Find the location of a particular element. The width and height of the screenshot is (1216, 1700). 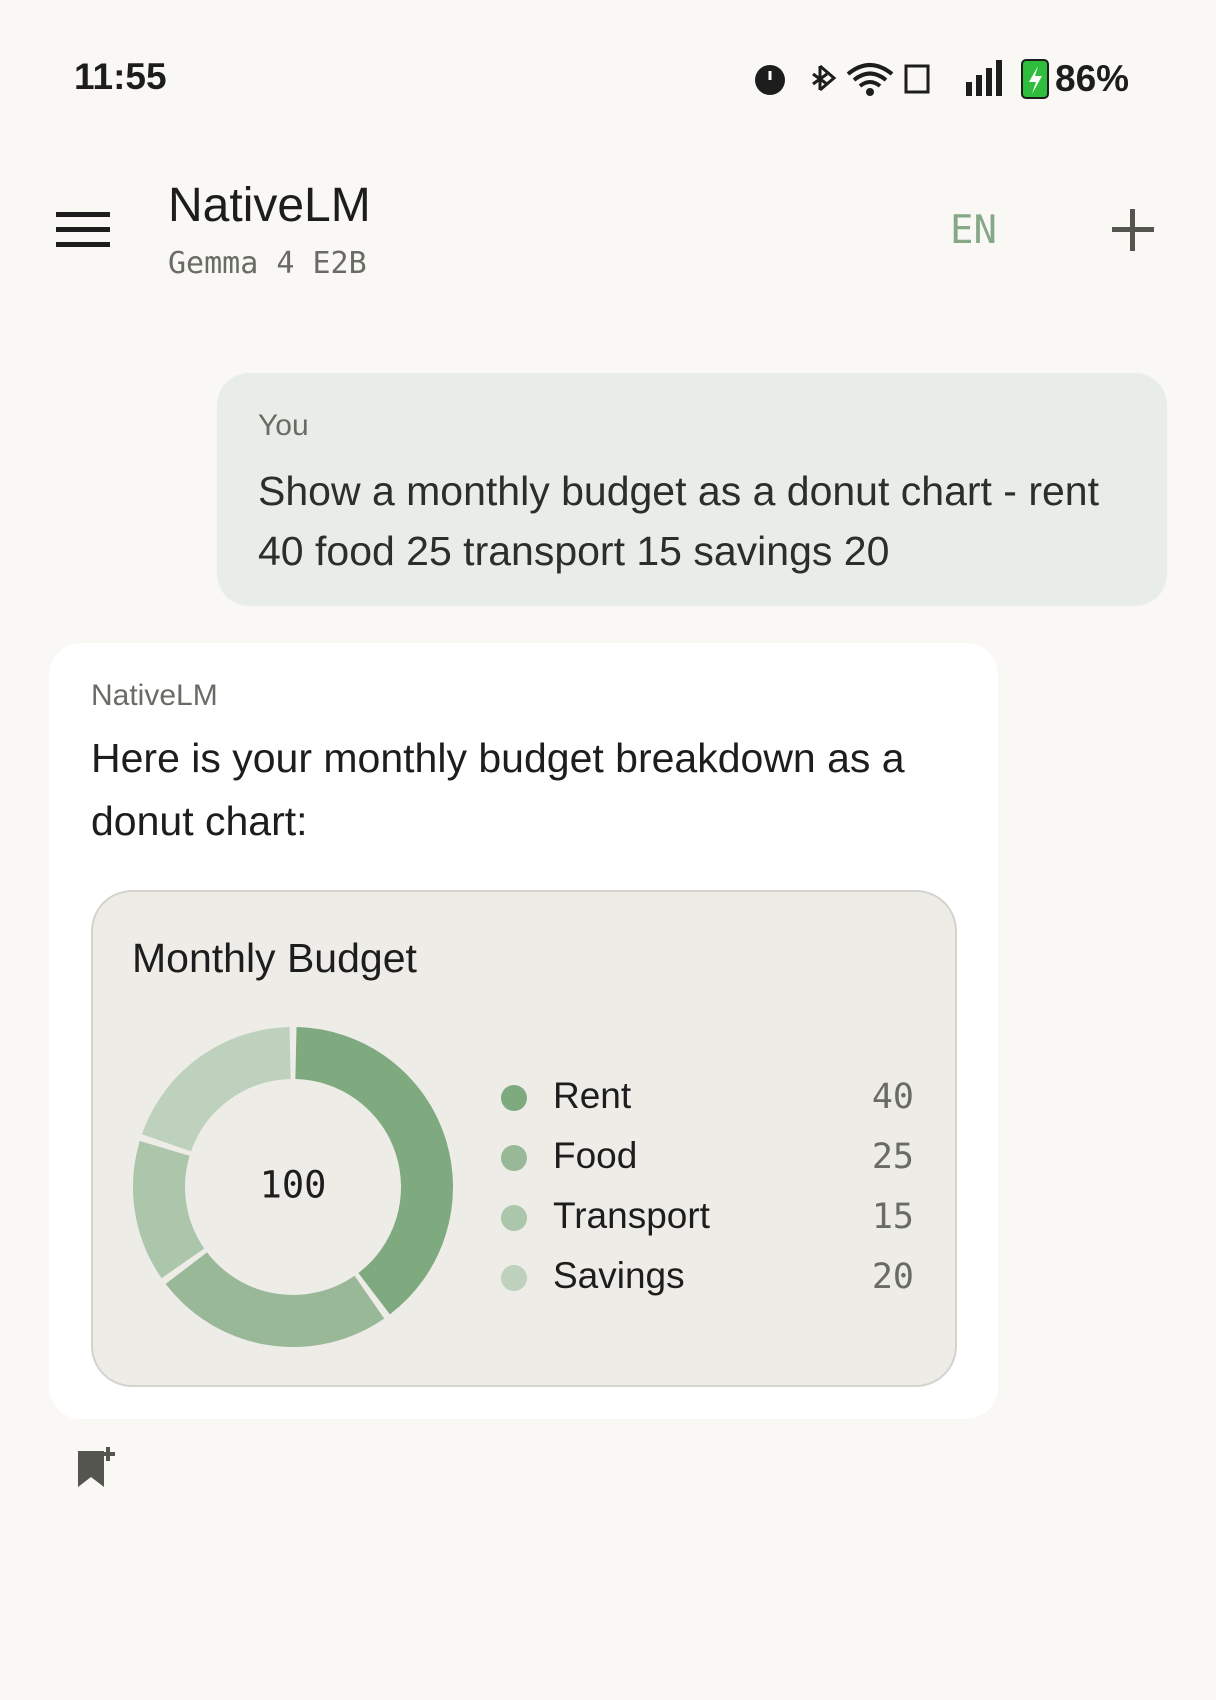

sender-label: You is located at coordinates (283, 425).